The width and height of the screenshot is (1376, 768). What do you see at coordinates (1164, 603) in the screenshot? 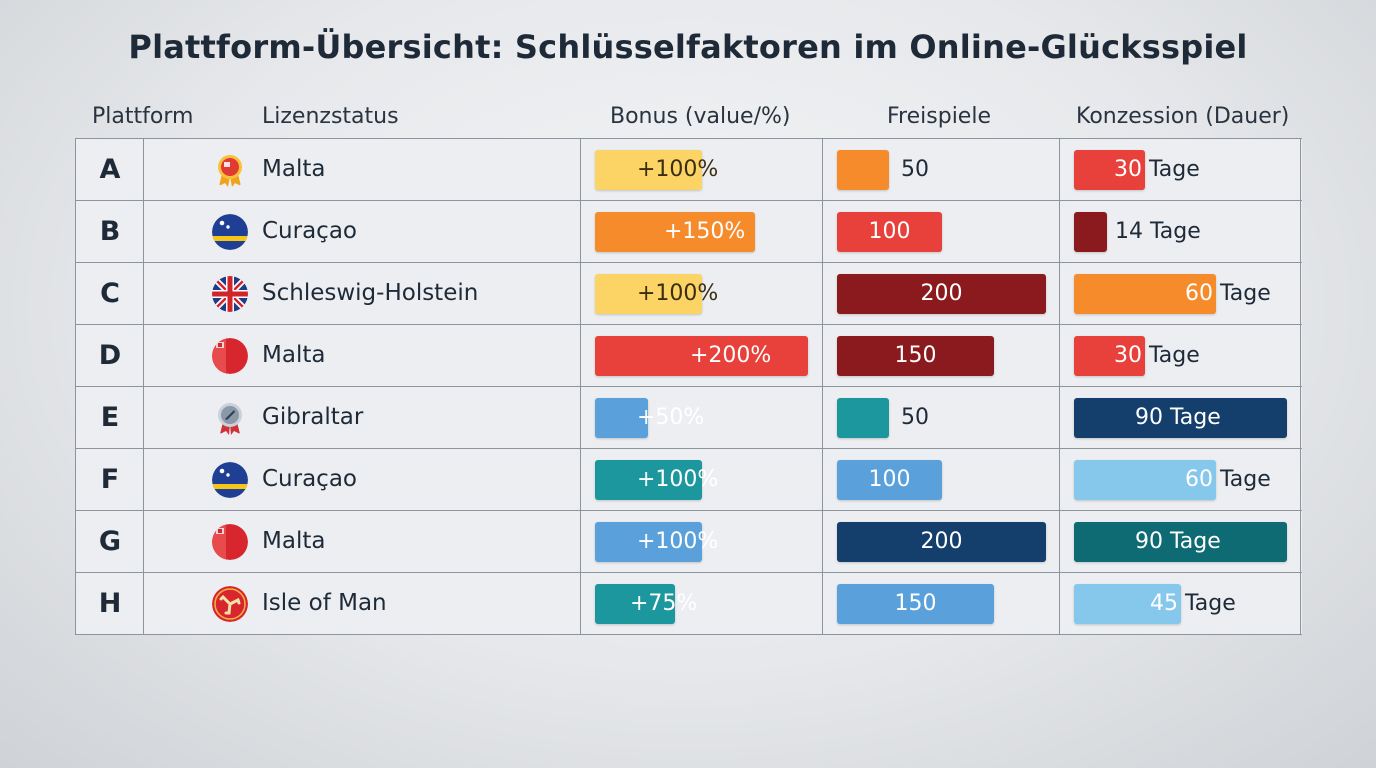
I see `concession-number: 45` at bounding box center [1164, 603].